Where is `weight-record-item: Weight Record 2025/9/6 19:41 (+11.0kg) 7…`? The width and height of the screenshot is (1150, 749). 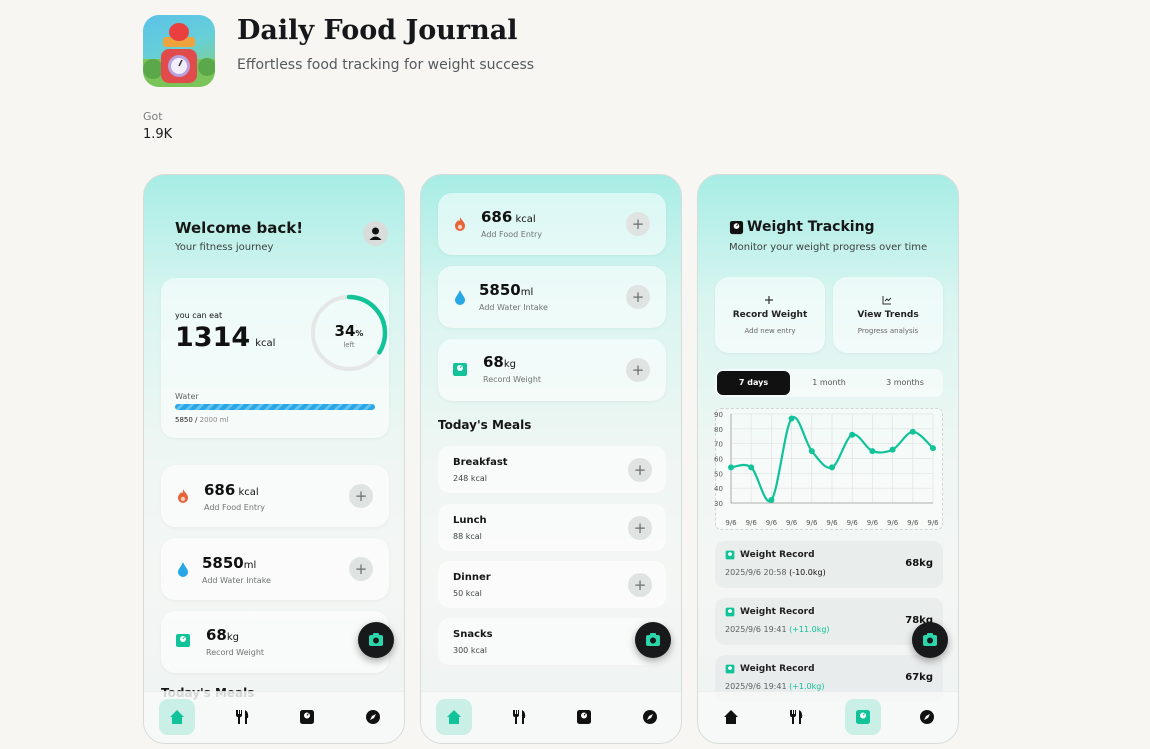 weight-record-item: Weight Record 2025/9/6 19:41 (+11.0kg) 7… is located at coordinates (829, 621).